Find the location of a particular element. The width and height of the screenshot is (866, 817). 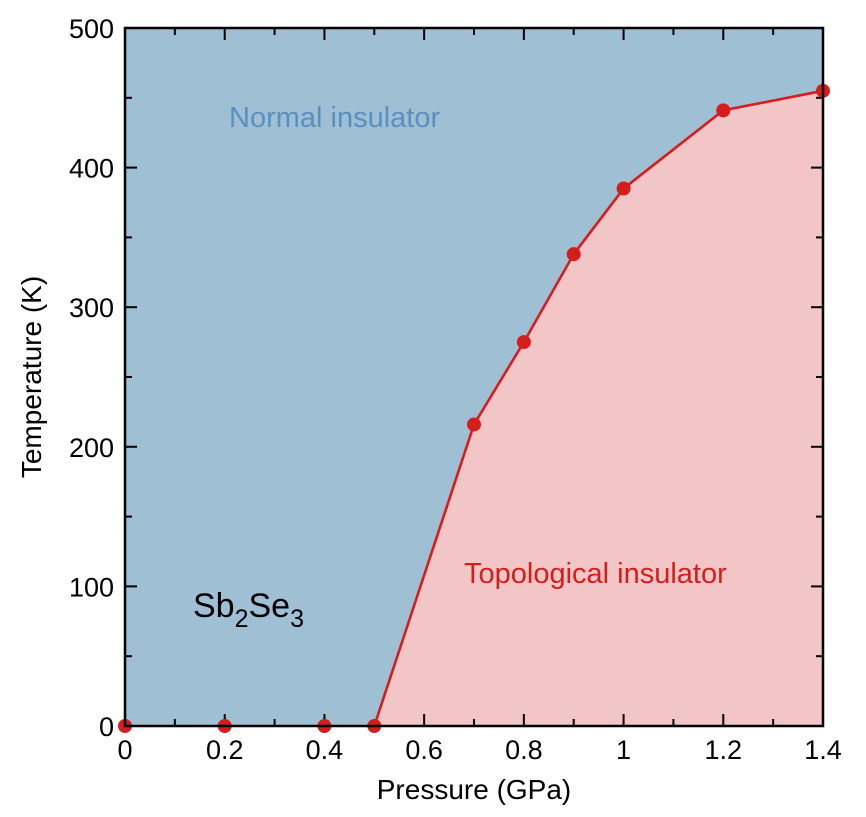

y-tick-label: 100 is located at coordinates (91, 587).